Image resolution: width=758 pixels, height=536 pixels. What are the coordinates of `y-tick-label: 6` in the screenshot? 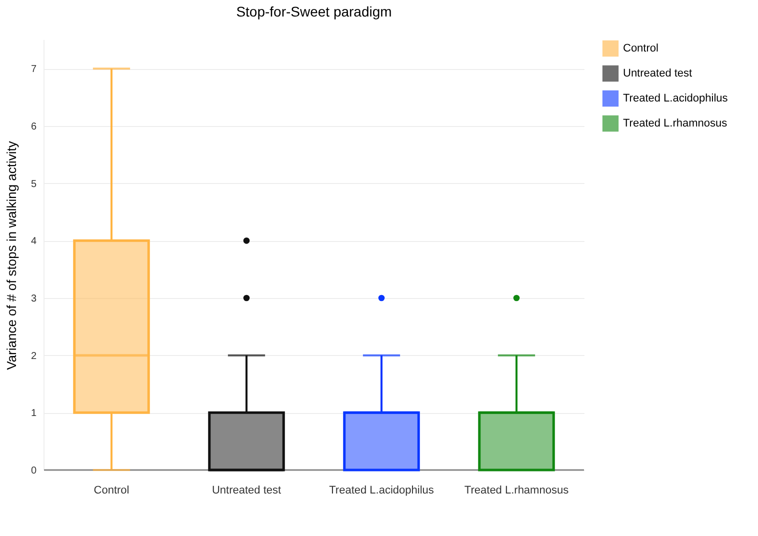 It's located at (33, 127).